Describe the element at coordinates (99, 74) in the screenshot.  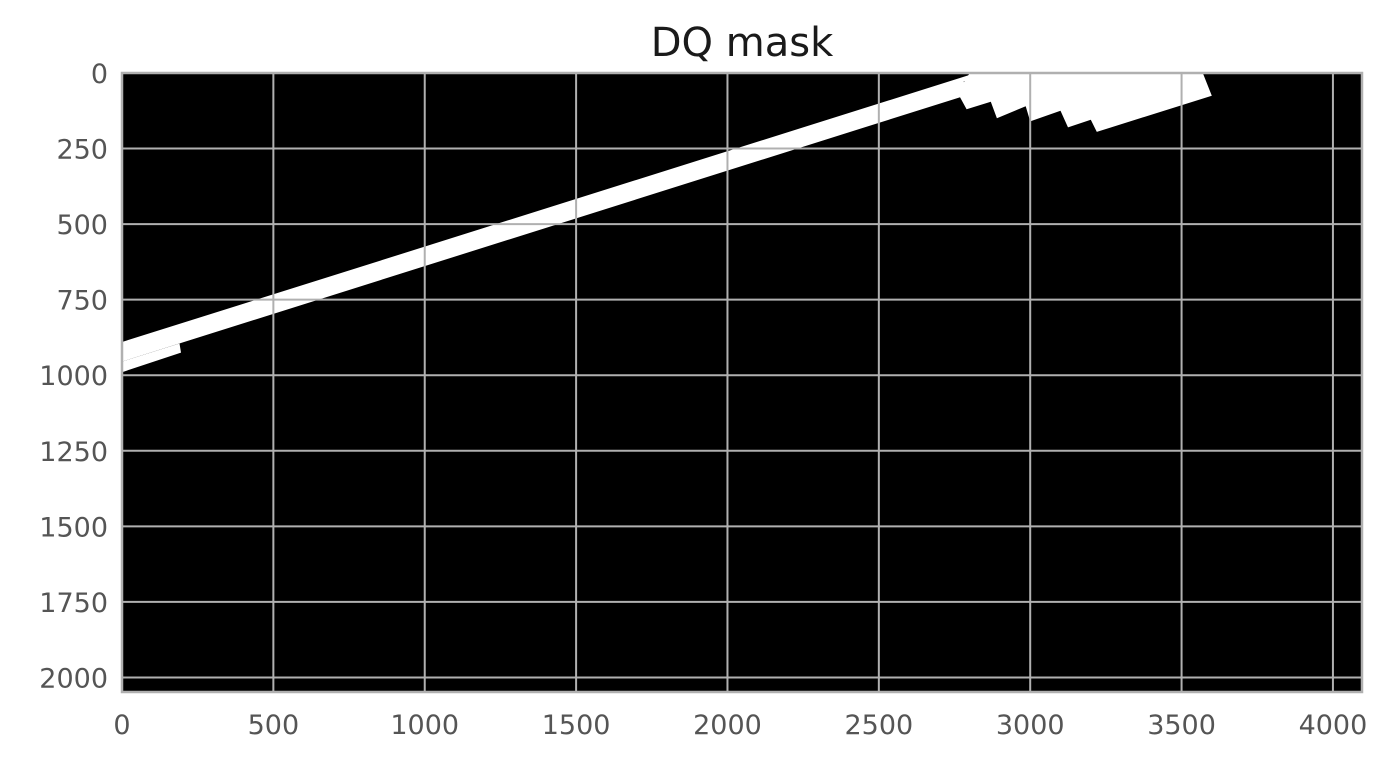
I see `y-tick-label: 0` at that location.